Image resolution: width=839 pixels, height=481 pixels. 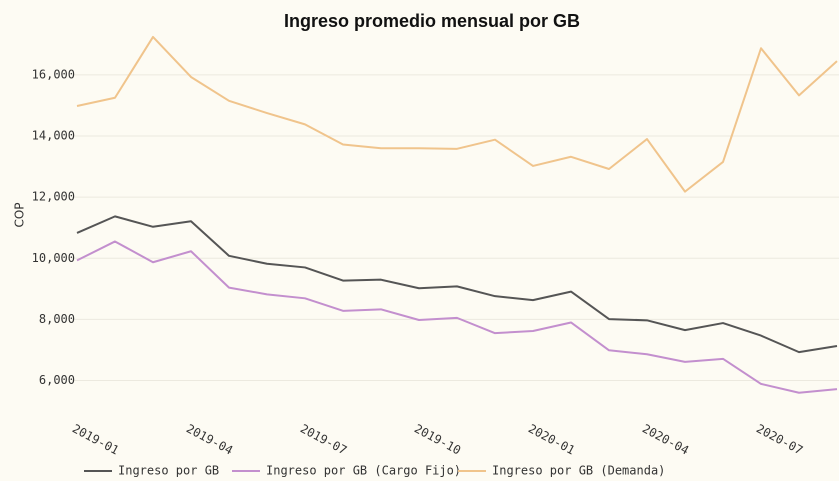 I want to click on chart-title: Ingreso promedio mensual por GB, so click(x=432, y=21).